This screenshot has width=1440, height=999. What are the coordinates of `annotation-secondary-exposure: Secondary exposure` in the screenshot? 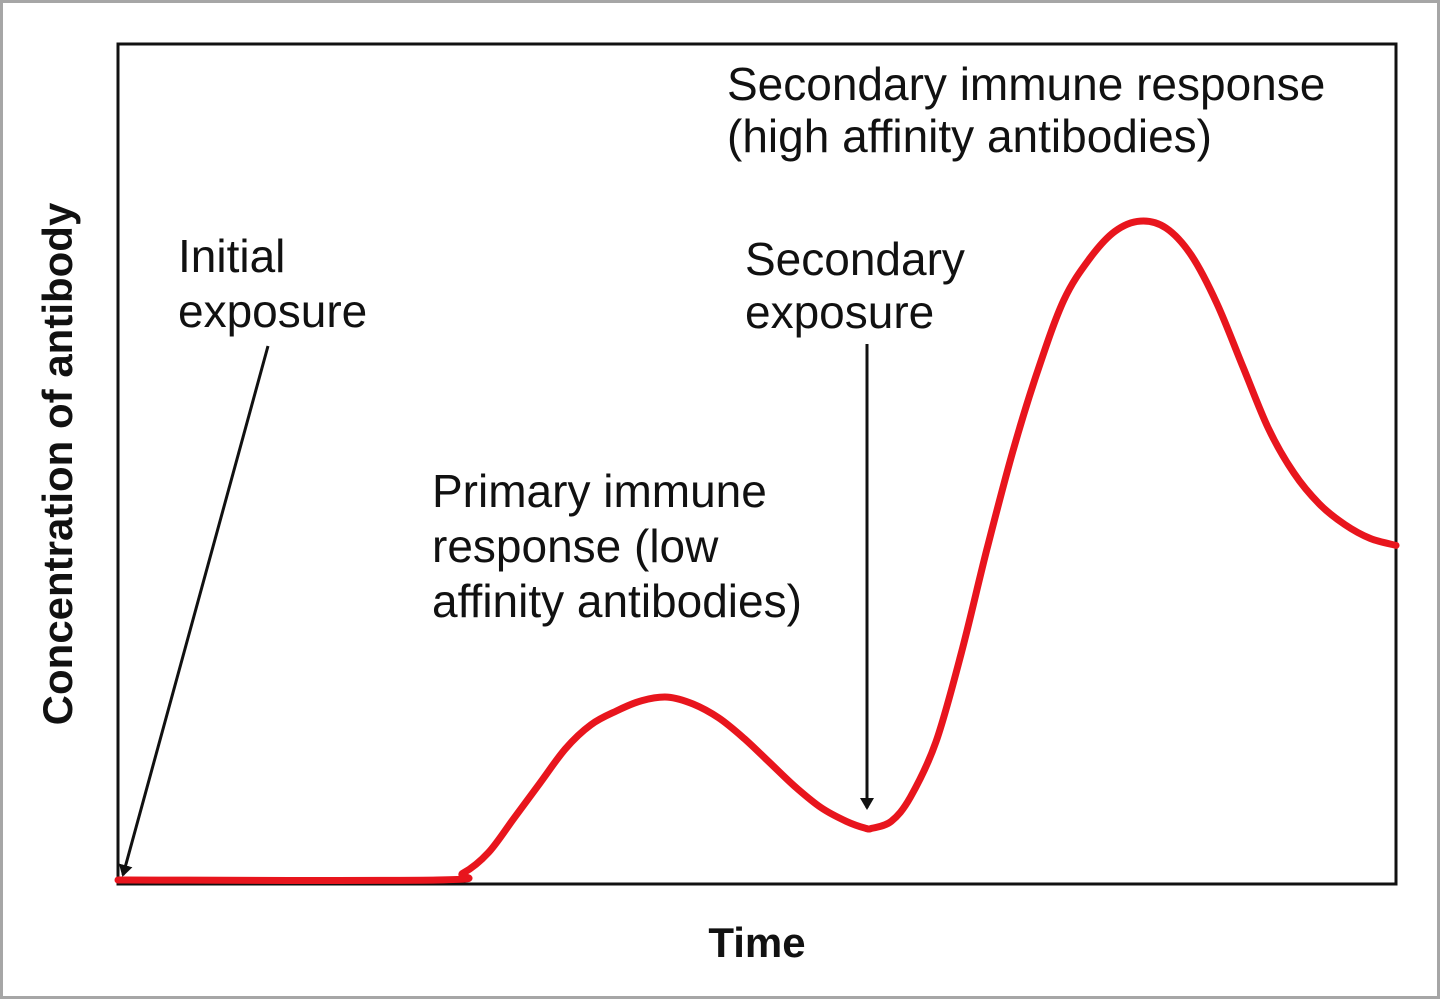 It's located at (855, 521).